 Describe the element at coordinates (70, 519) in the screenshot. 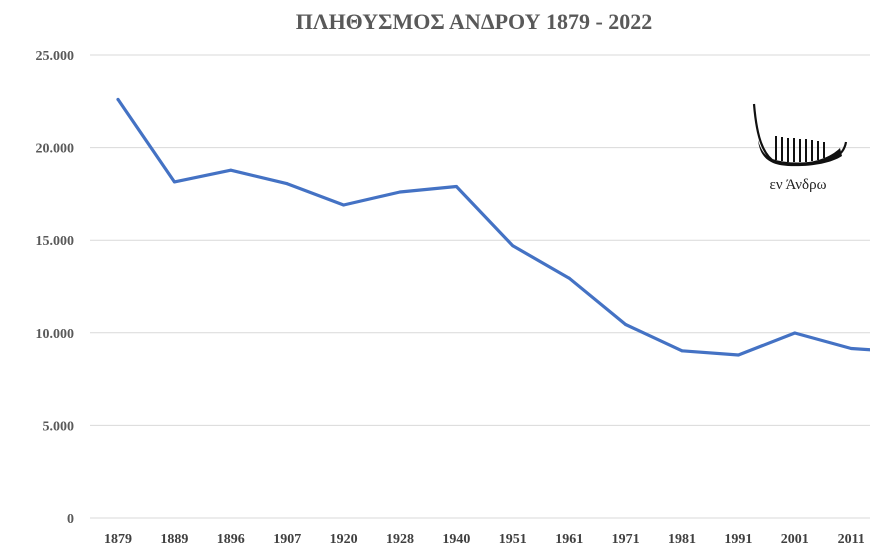

I see `y-tick-label: 0` at that location.